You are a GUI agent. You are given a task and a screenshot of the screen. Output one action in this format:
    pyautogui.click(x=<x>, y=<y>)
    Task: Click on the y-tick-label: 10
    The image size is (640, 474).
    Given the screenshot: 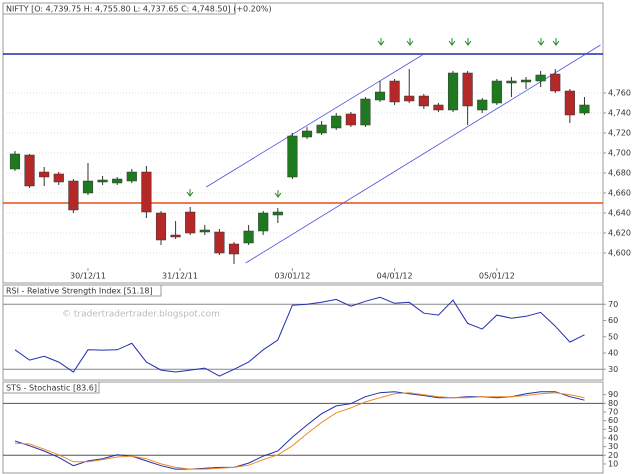 What is the action you would take?
    pyautogui.click(x=613, y=463)
    